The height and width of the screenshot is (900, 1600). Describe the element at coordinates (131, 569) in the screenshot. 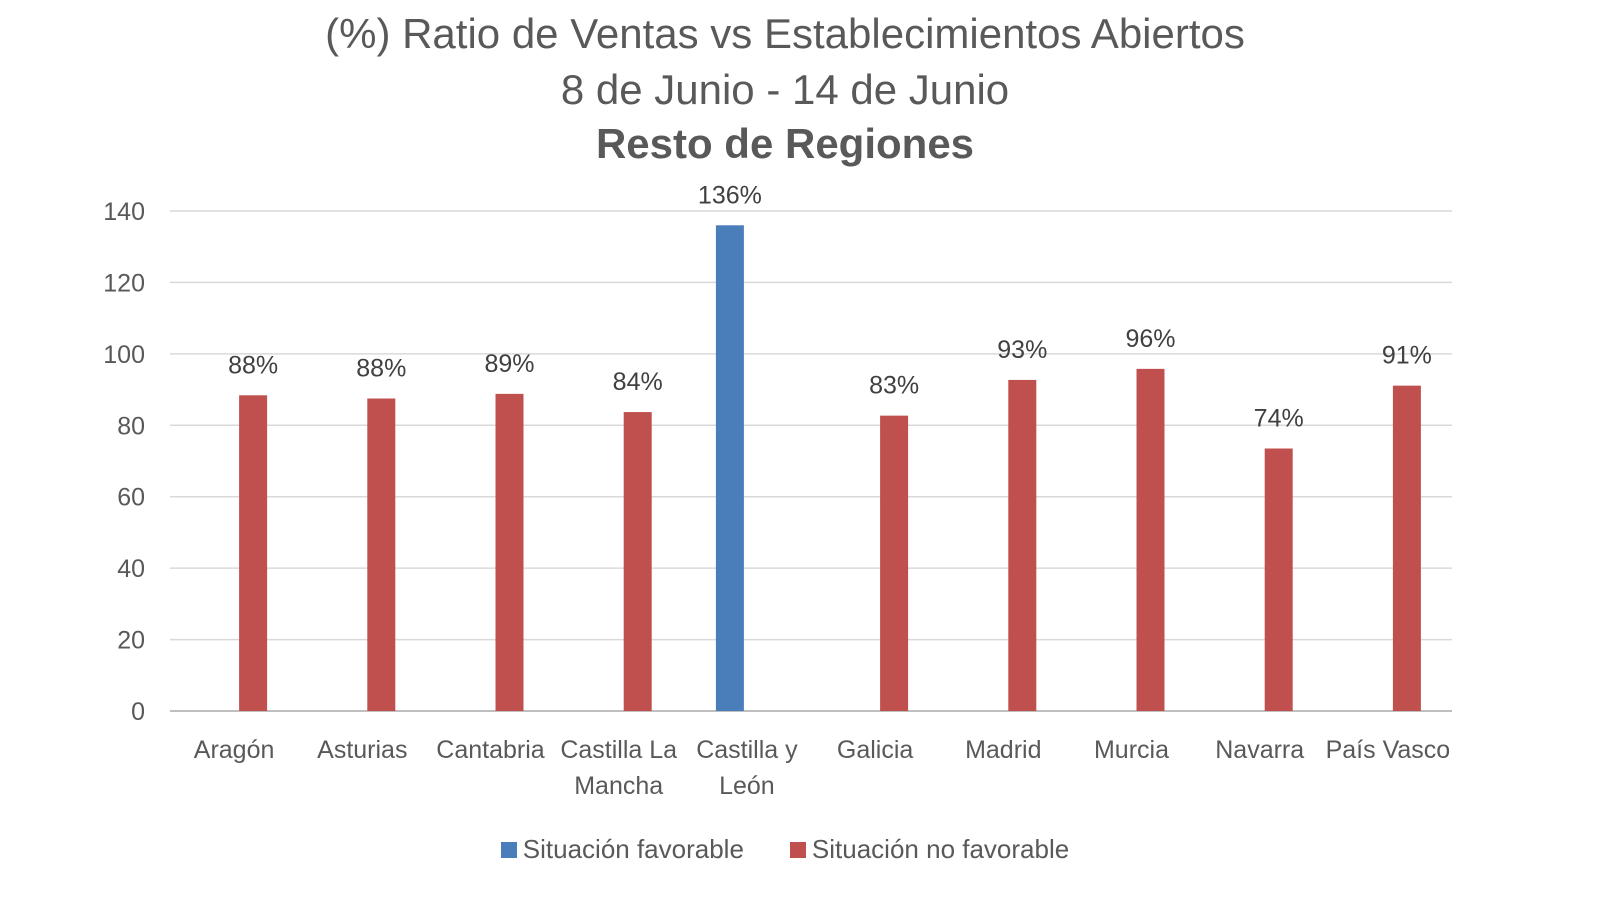

I see `y-tick-label: 40` at that location.